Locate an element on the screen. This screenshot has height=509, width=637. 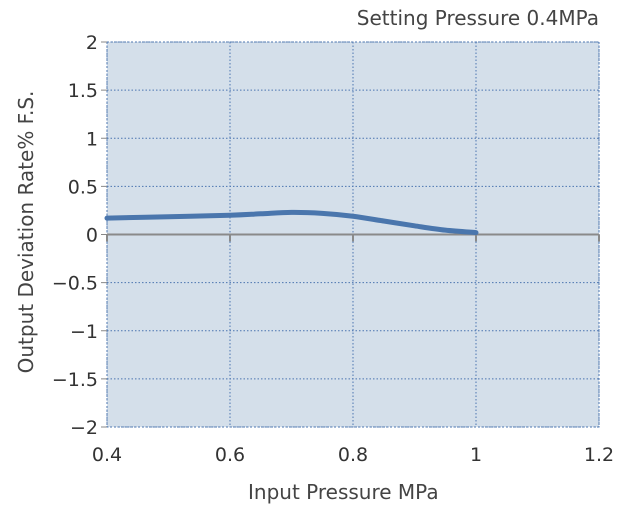
x-tick-label: 0.8 is located at coordinates (353, 455).